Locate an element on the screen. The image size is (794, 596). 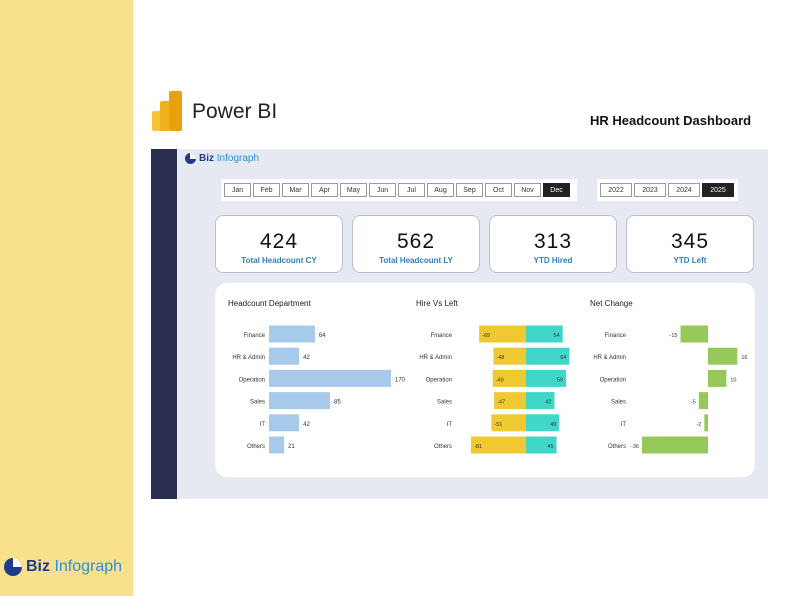
dashboard-title: HR Headcount Dashboard is located at coordinates (671, 120).